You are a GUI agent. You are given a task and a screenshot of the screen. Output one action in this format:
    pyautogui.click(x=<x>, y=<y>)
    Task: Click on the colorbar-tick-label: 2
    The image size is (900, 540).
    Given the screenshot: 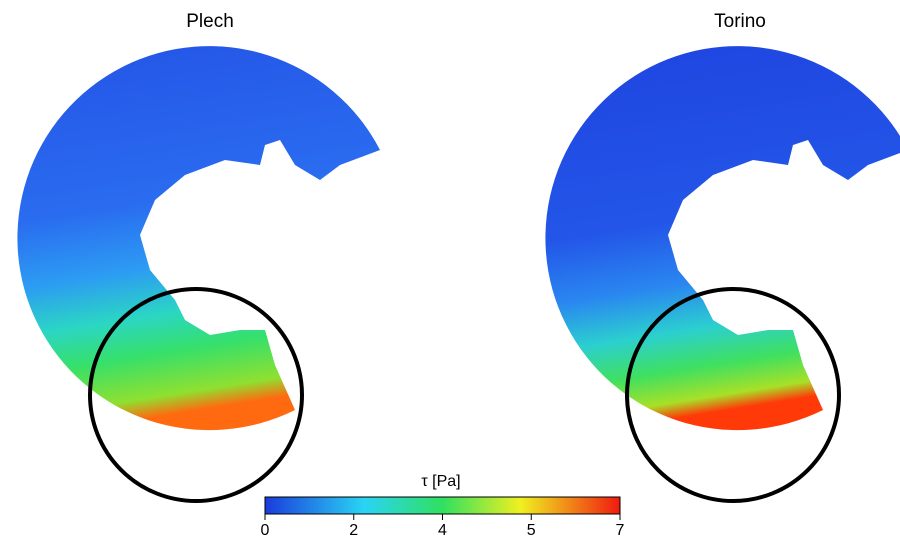 What is the action you would take?
    pyautogui.click(x=353, y=530)
    